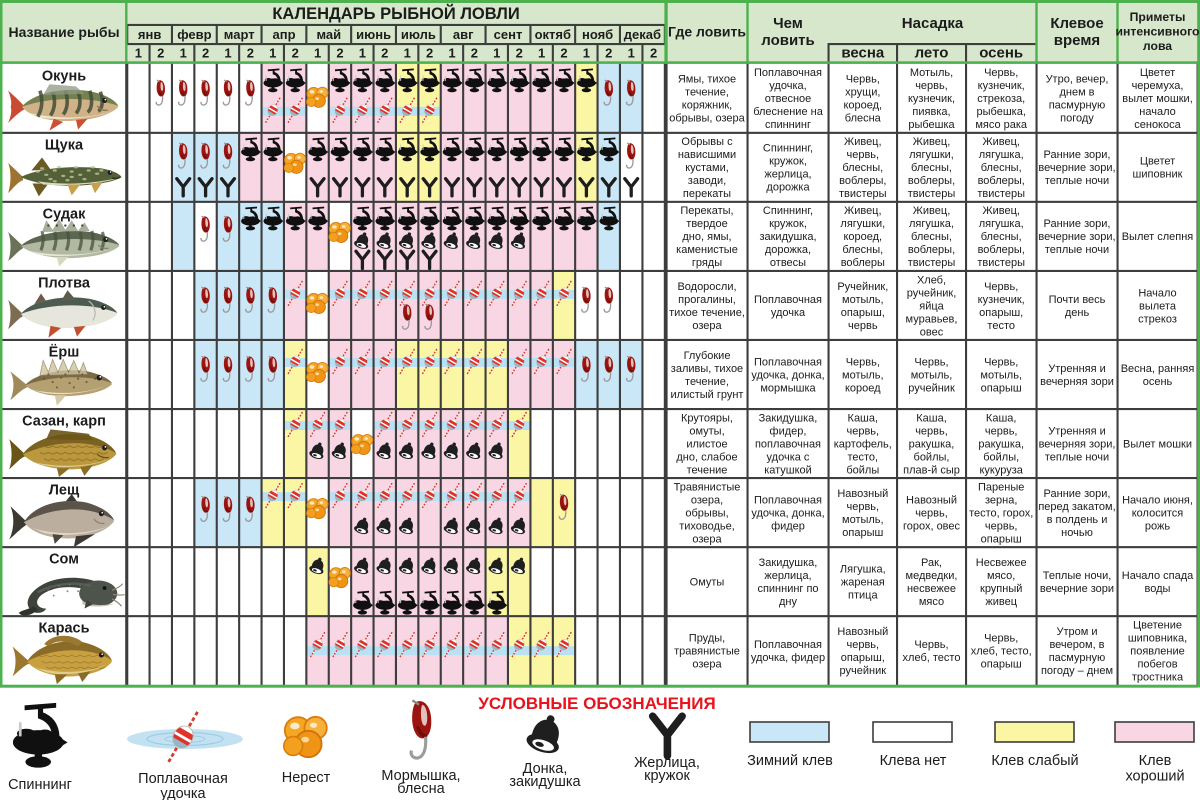 The image size is (1200, 805). I want to click on svg-text: Судак, so click(64, 214).